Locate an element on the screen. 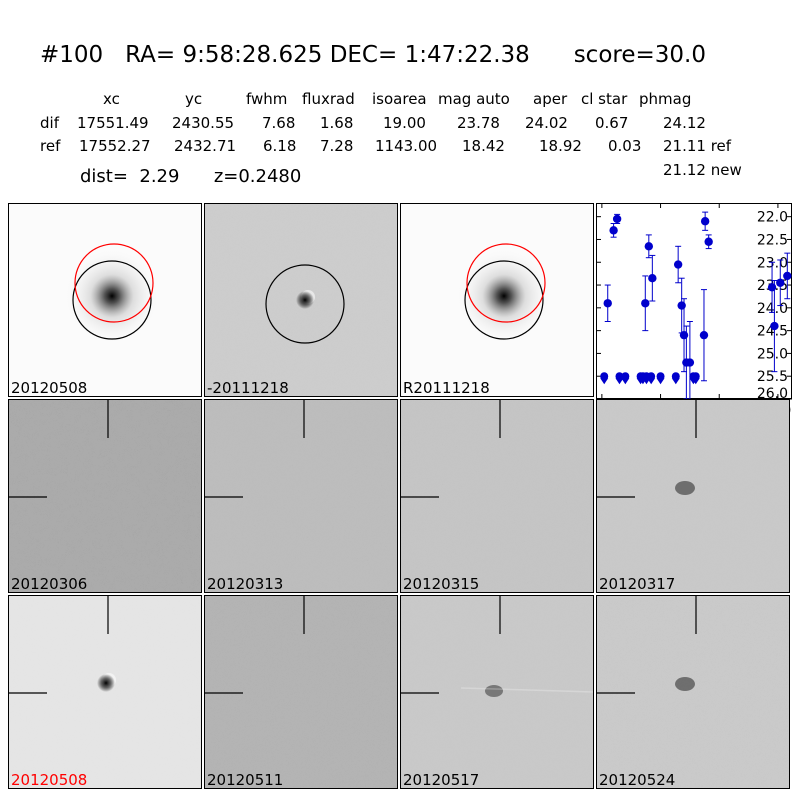 Image resolution: width=800 pixels, height=800 pixels. col-mag-auto: mag auto is located at coordinates (474, 99).